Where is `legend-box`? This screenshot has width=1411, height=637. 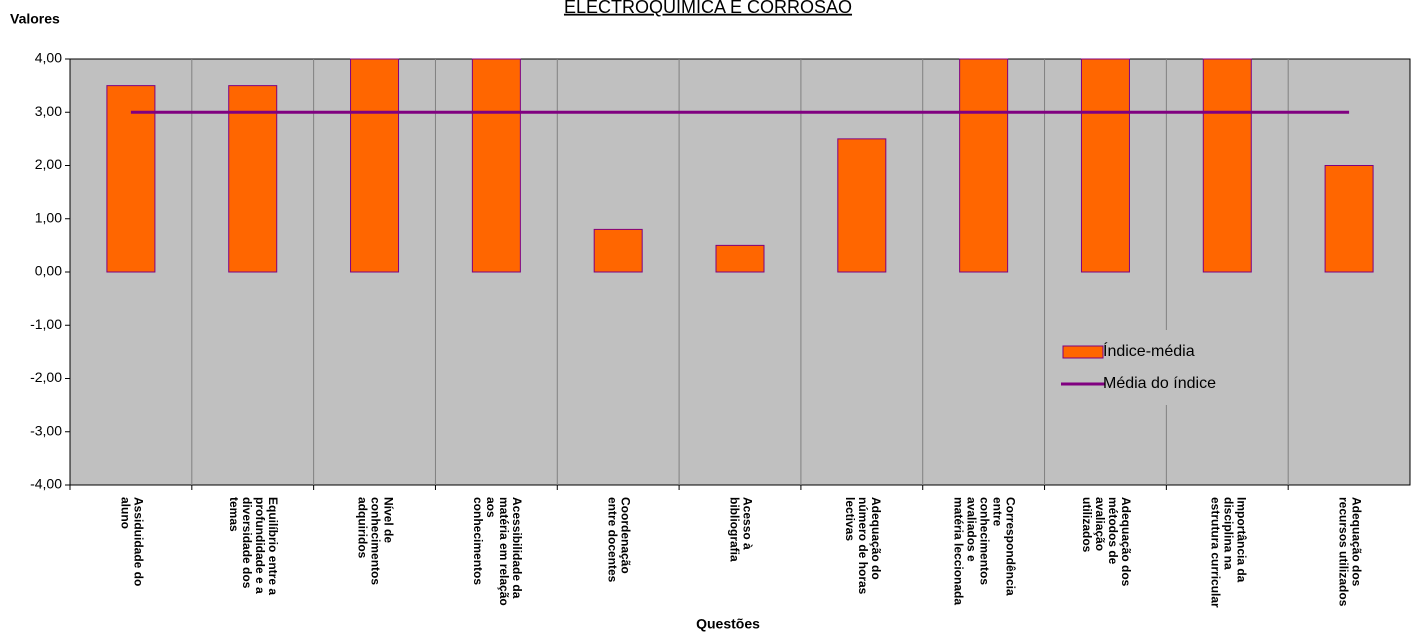
legend-box is located at coordinates (1159, 367).